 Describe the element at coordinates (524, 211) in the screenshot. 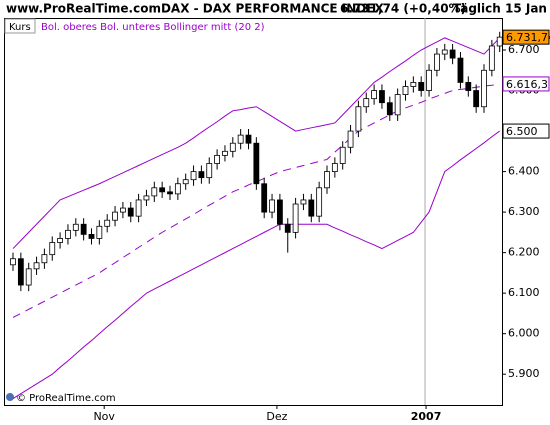

I see `y-tick-label: 6.300` at that location.